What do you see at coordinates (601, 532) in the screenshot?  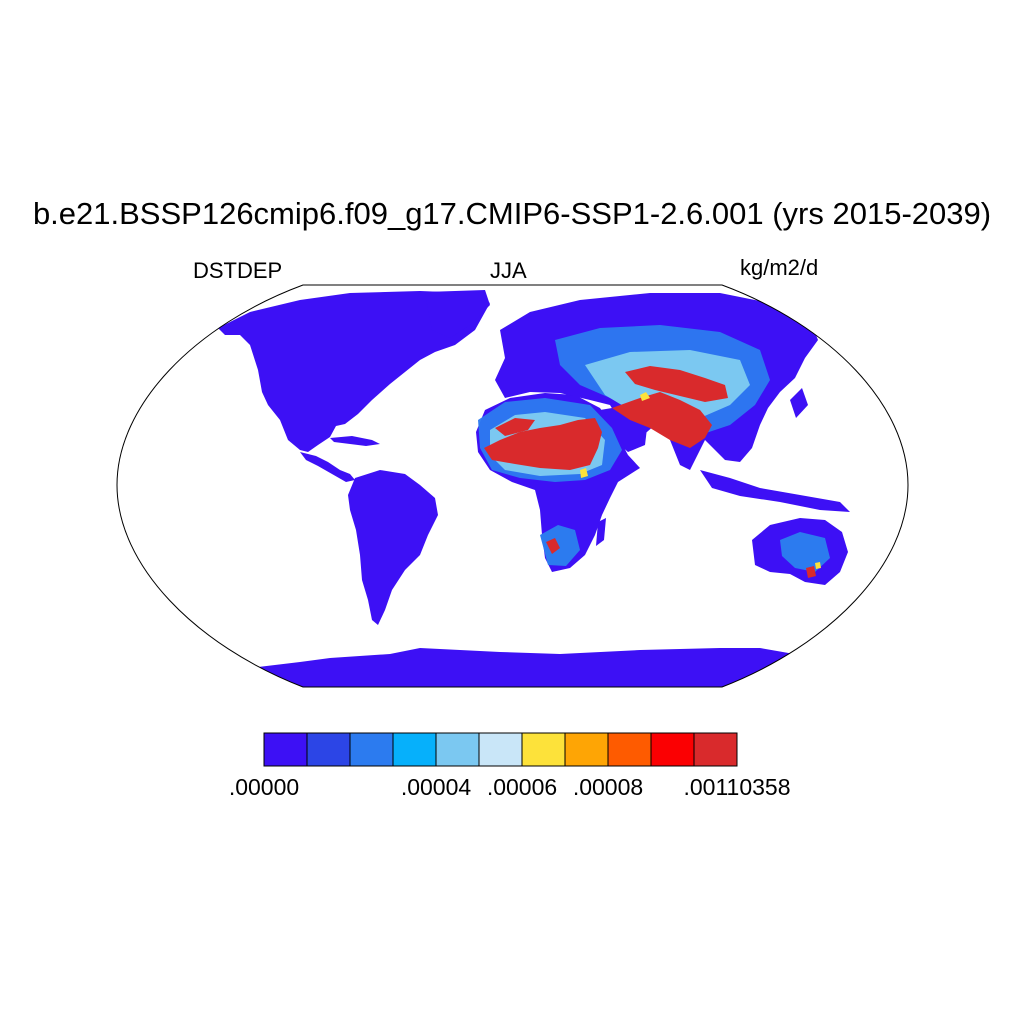 I see `madagascar-landmass` at bounding box center [601, 532].